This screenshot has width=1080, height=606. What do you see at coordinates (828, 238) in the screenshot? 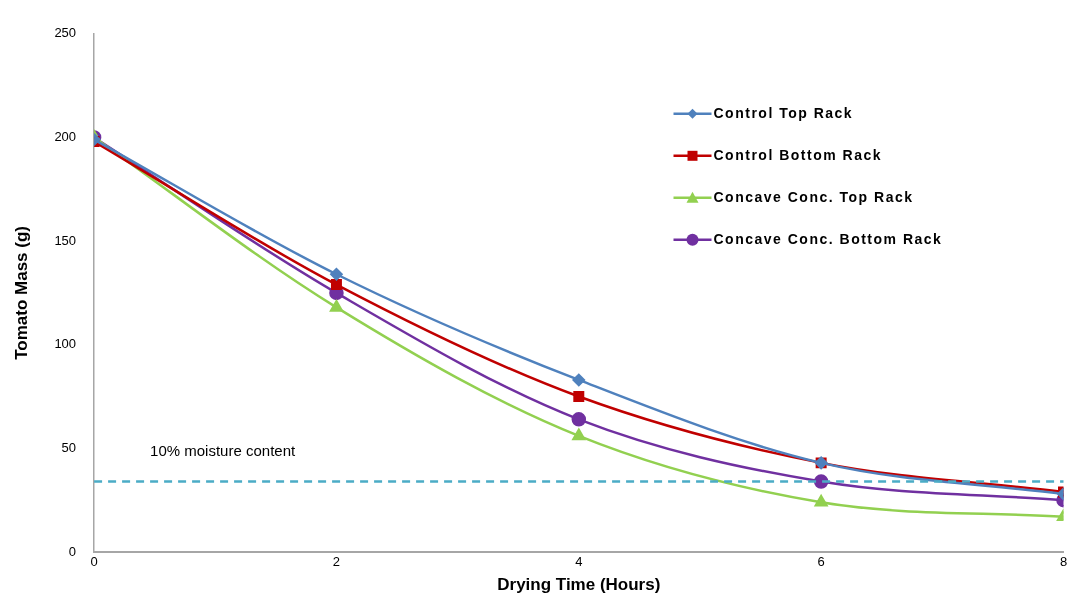
I see `legend-label: Concave Conc. Bottom Rack` at bounding box center [828, 238].